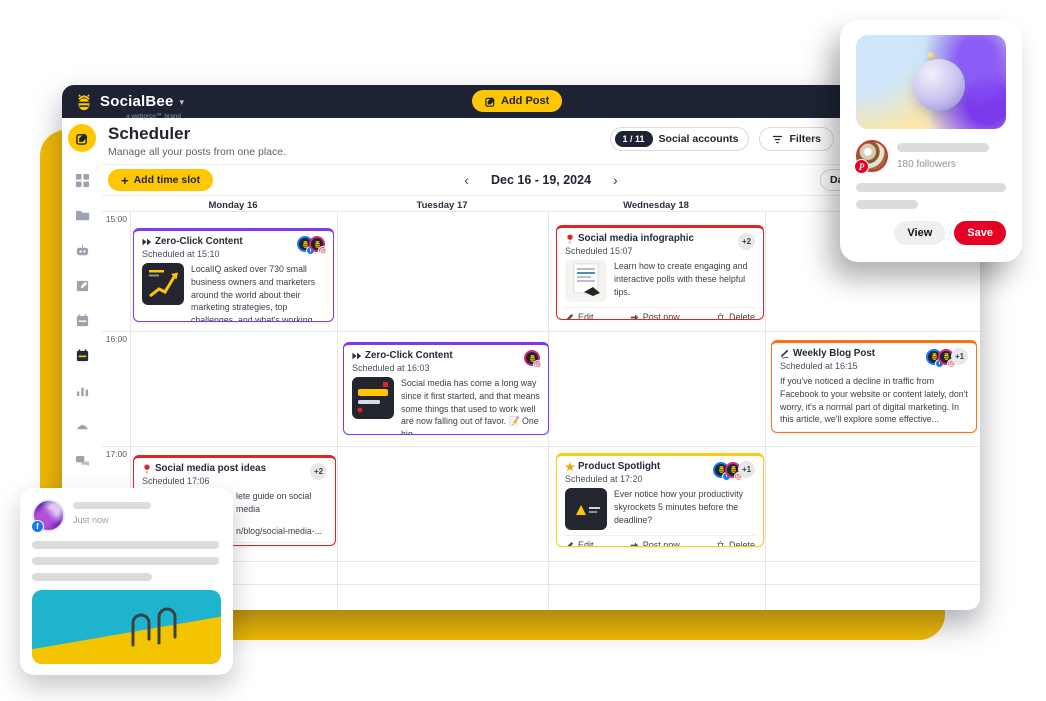 The width and height of the screenshot is (1046, 701). What do you see at coordinates (91, 520) in the screenshot?
I see `post-timestamp: Just now` at bounding box center [91, 520].